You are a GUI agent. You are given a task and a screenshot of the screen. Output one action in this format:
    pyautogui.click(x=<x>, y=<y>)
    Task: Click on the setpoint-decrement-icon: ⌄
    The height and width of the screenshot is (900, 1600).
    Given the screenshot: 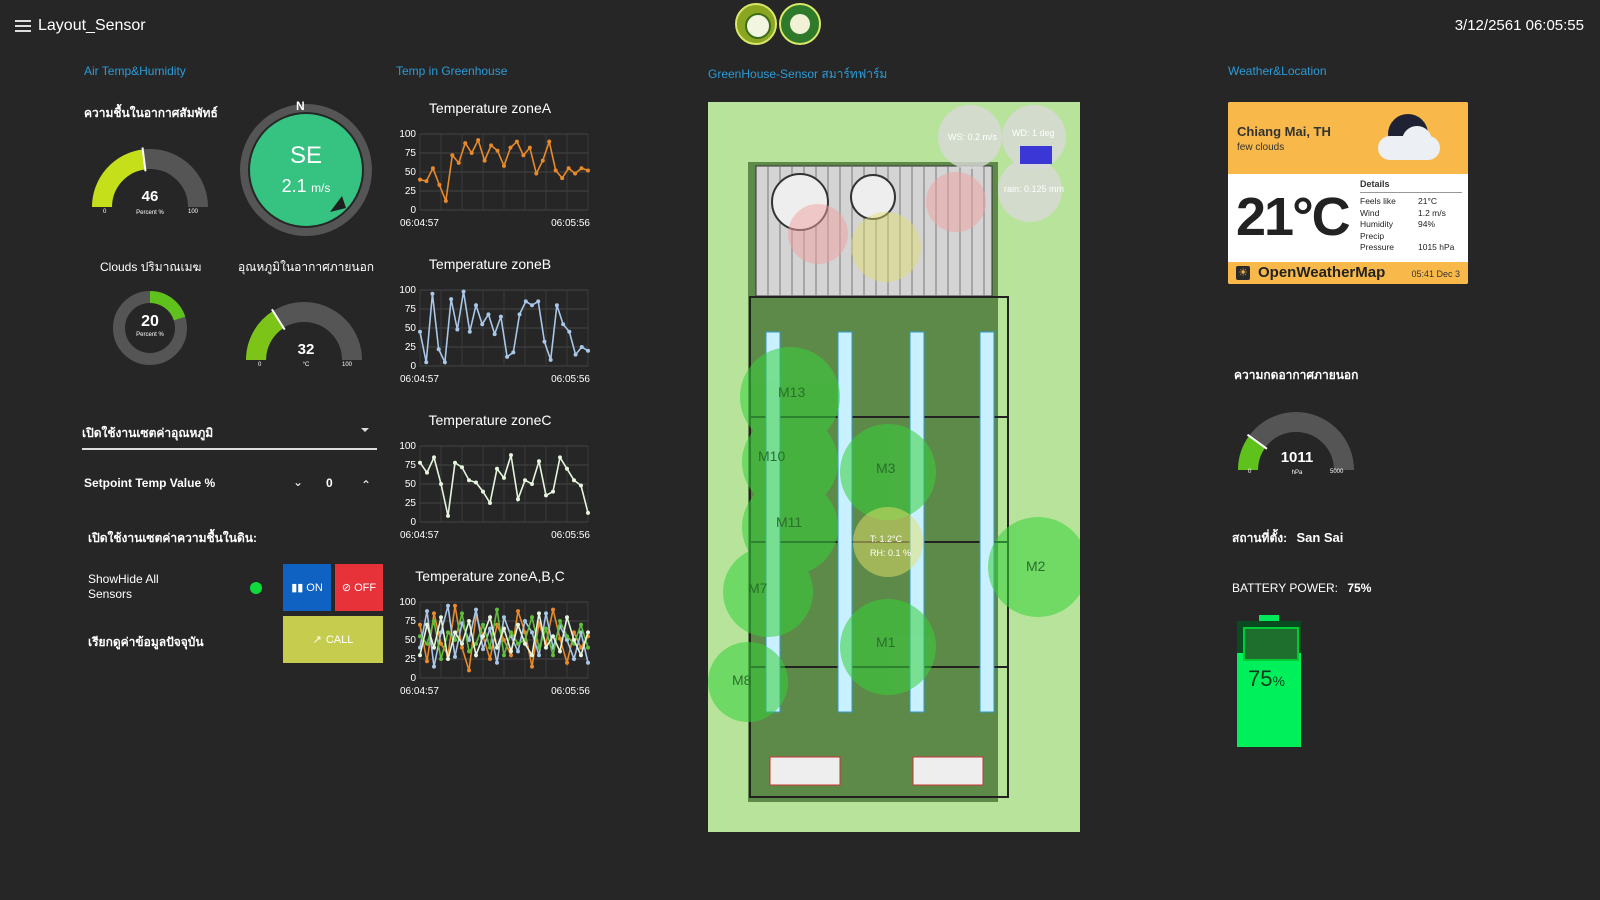 What is the action you would take?
    pyautogui.click(x=298, y=482)
    